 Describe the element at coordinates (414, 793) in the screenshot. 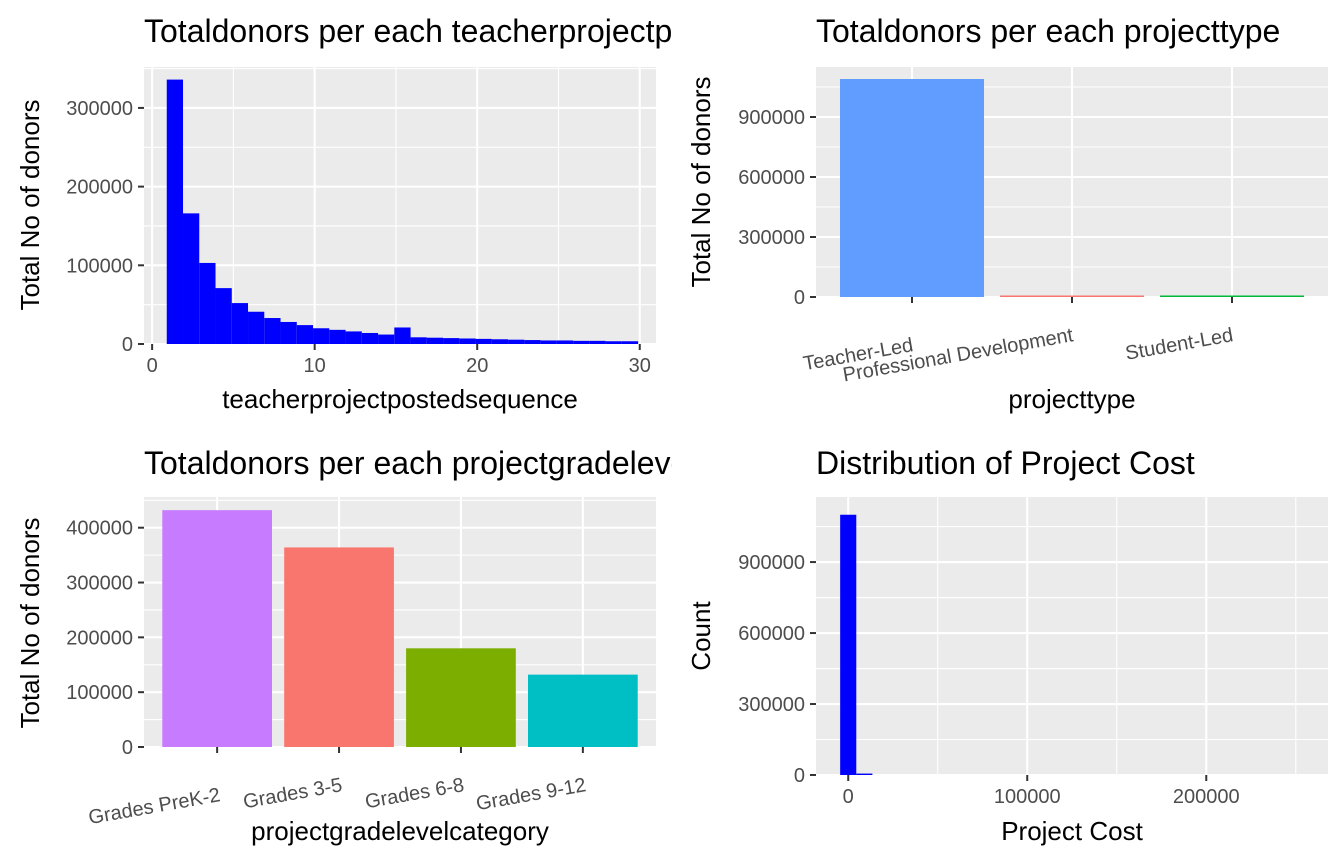

I see `p3-x-tick-label: Grades 6-8` at that location.